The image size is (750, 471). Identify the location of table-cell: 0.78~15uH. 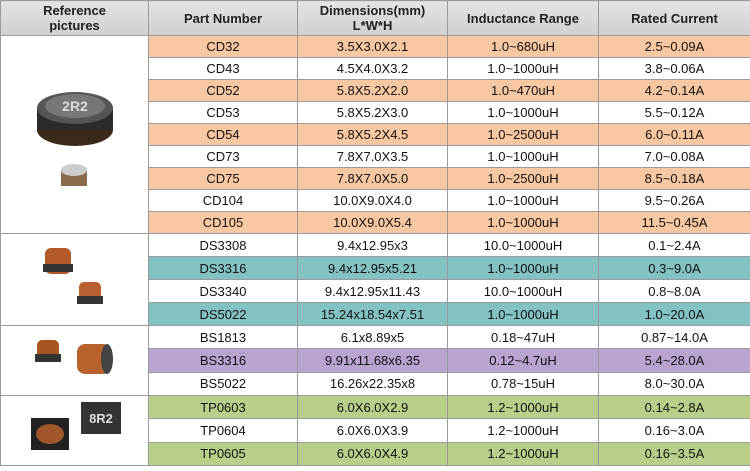
(523, 384).